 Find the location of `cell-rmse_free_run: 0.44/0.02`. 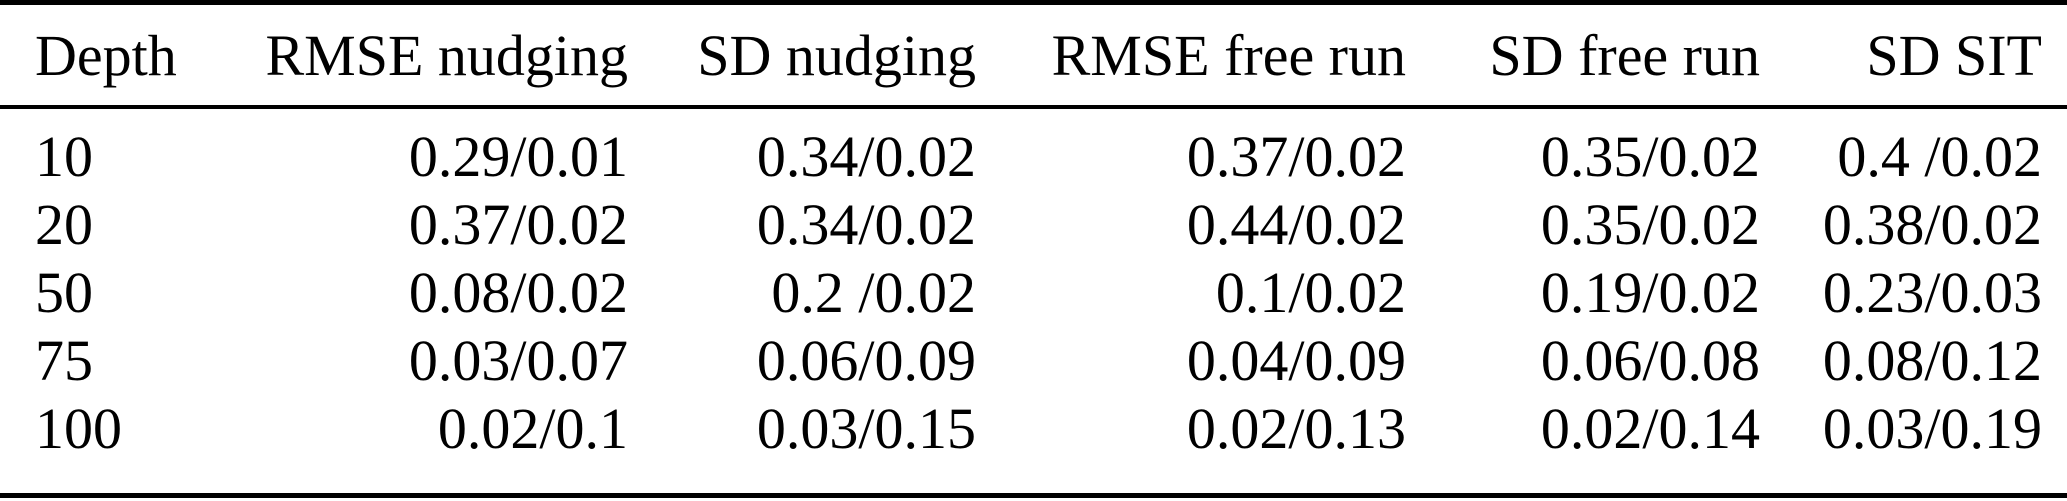

cell-rmse_free_run: 0.44/0.02 is located at coordinates (1296, 224).